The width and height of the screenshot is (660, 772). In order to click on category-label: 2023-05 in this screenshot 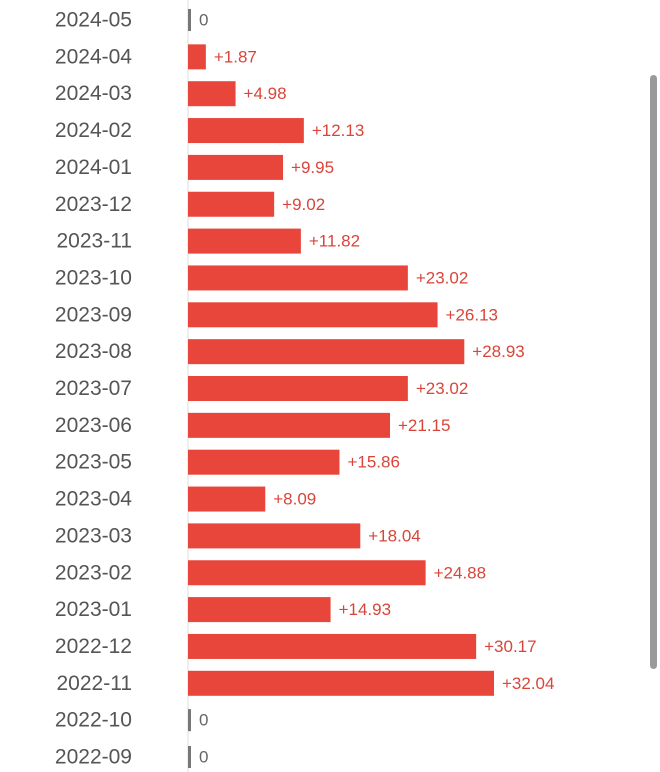, I will do `click(93, 462)`.